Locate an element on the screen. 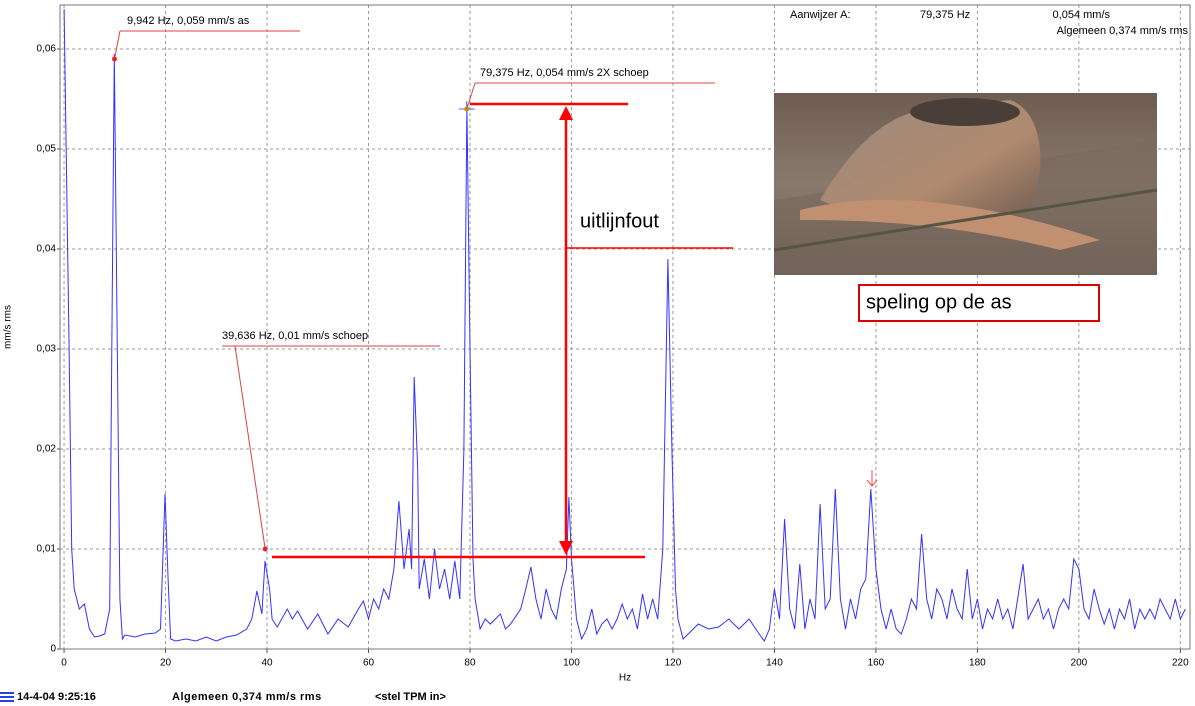 This screenshot has height=706, width=1195. y-tick-label: 0,03 is located at coordinates (47, 349).